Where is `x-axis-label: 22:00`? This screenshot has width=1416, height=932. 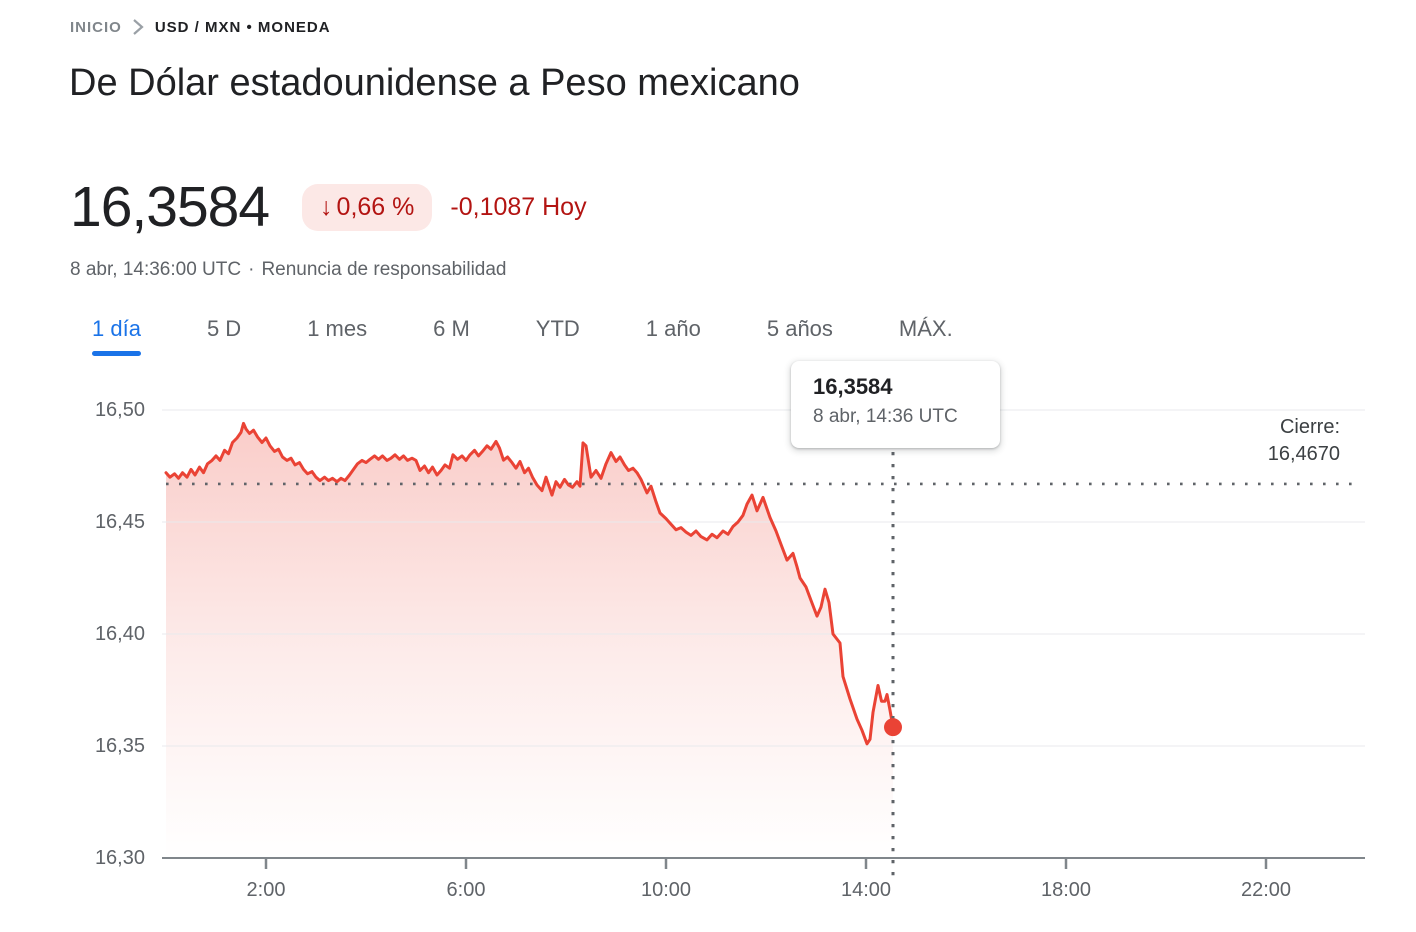 x-axis-label: 22:00 is located at coordinates (1266, 890).